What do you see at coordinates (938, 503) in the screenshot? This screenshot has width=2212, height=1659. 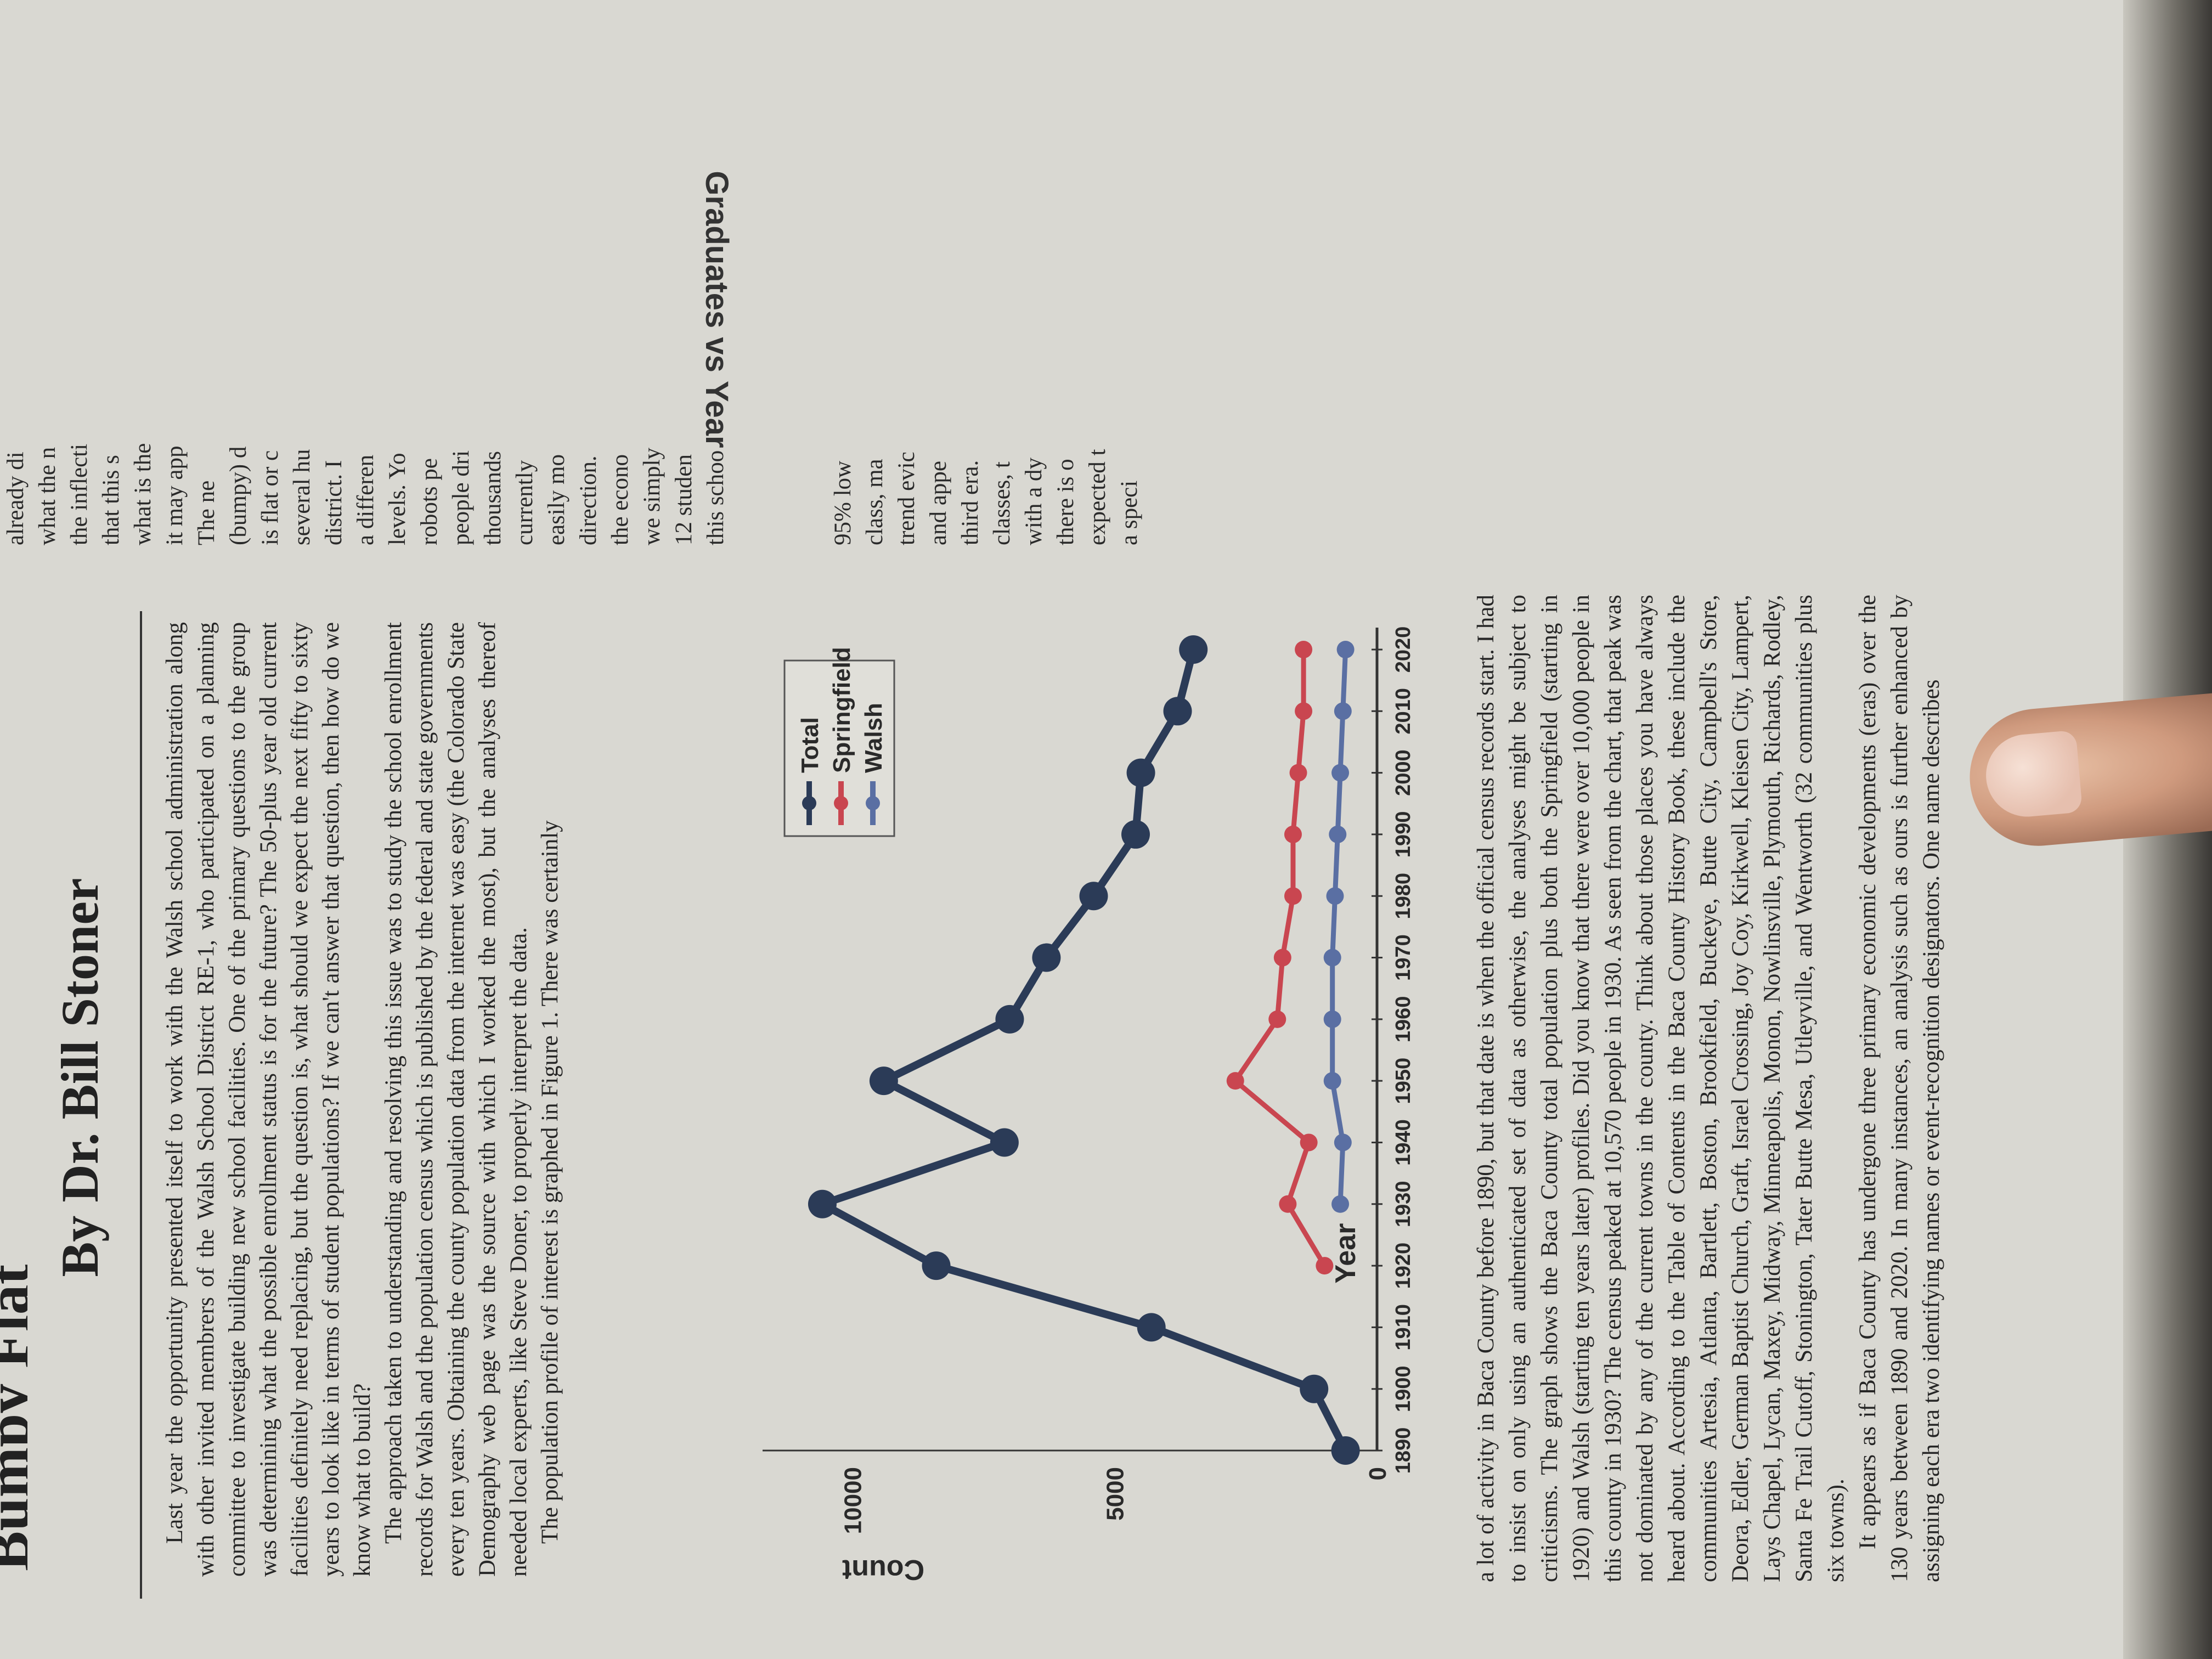 I see `column-line: and appe` at bounding box center [938, 503].